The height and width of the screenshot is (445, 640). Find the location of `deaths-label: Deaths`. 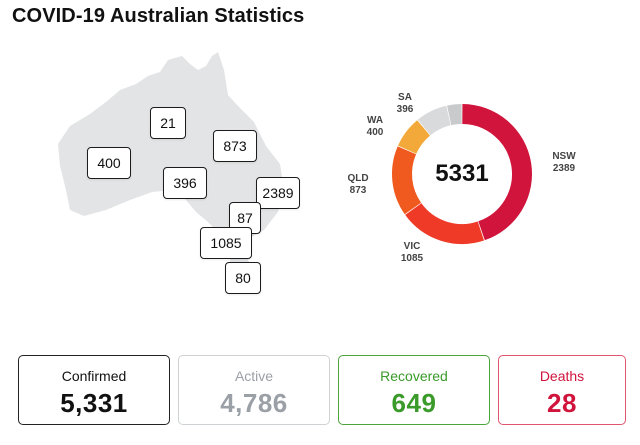

deaths-label: Deaths is located at coordinates (562, 376).